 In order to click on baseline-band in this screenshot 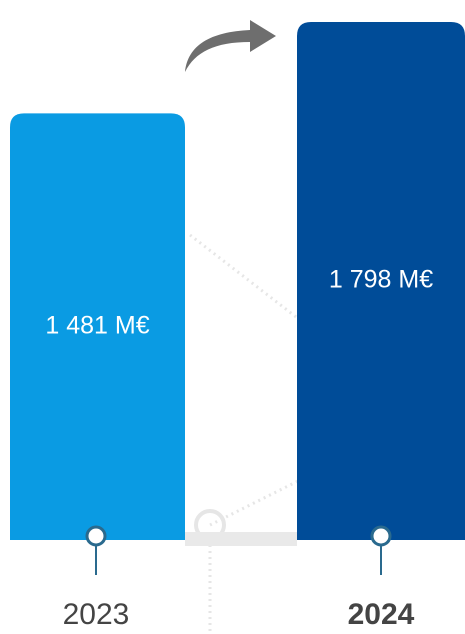, I will do `click(241, 539)`.